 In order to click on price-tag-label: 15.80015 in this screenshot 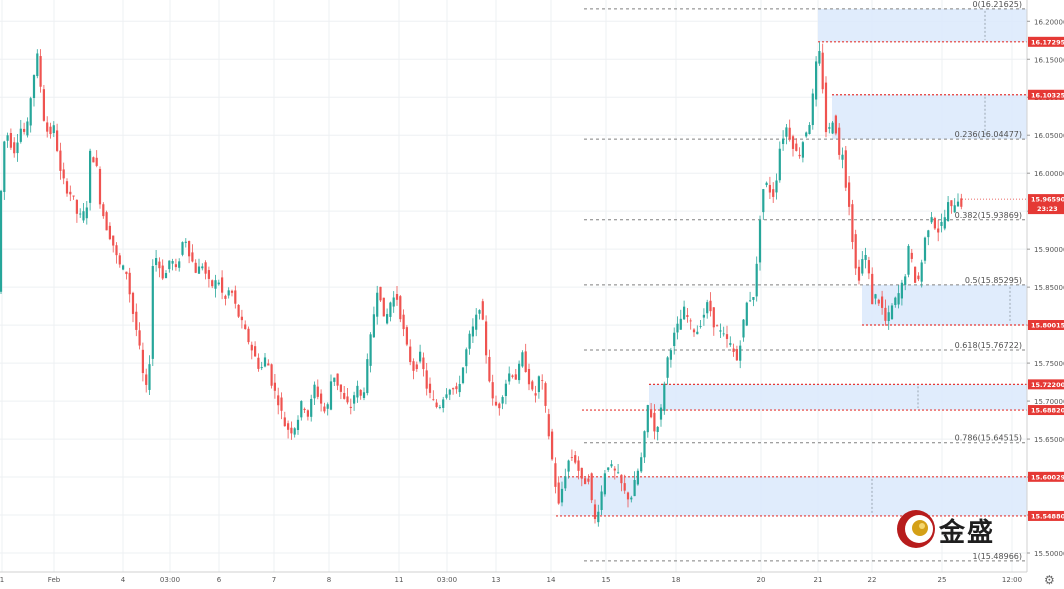, I will do `click(1047, 326)`.